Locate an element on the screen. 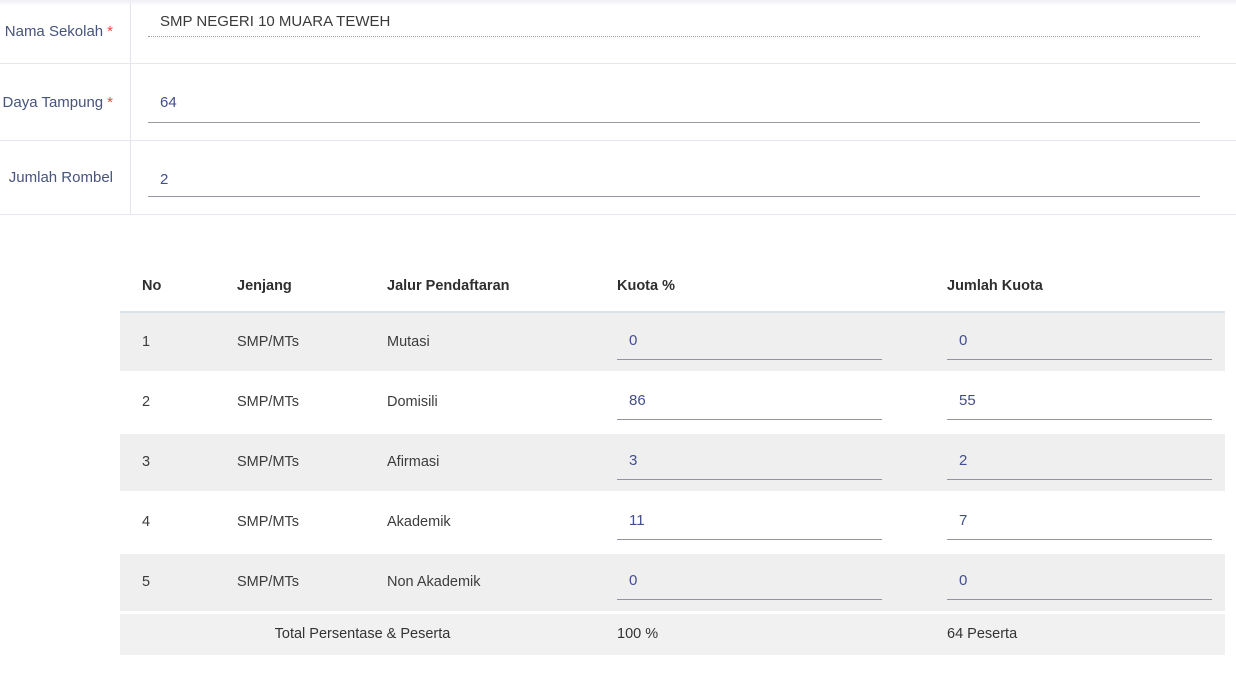 Image resolution: width=1236 pixels, height=686 pixels. label-cell: Nama Sekolah * is located at coordinates (65, 31).